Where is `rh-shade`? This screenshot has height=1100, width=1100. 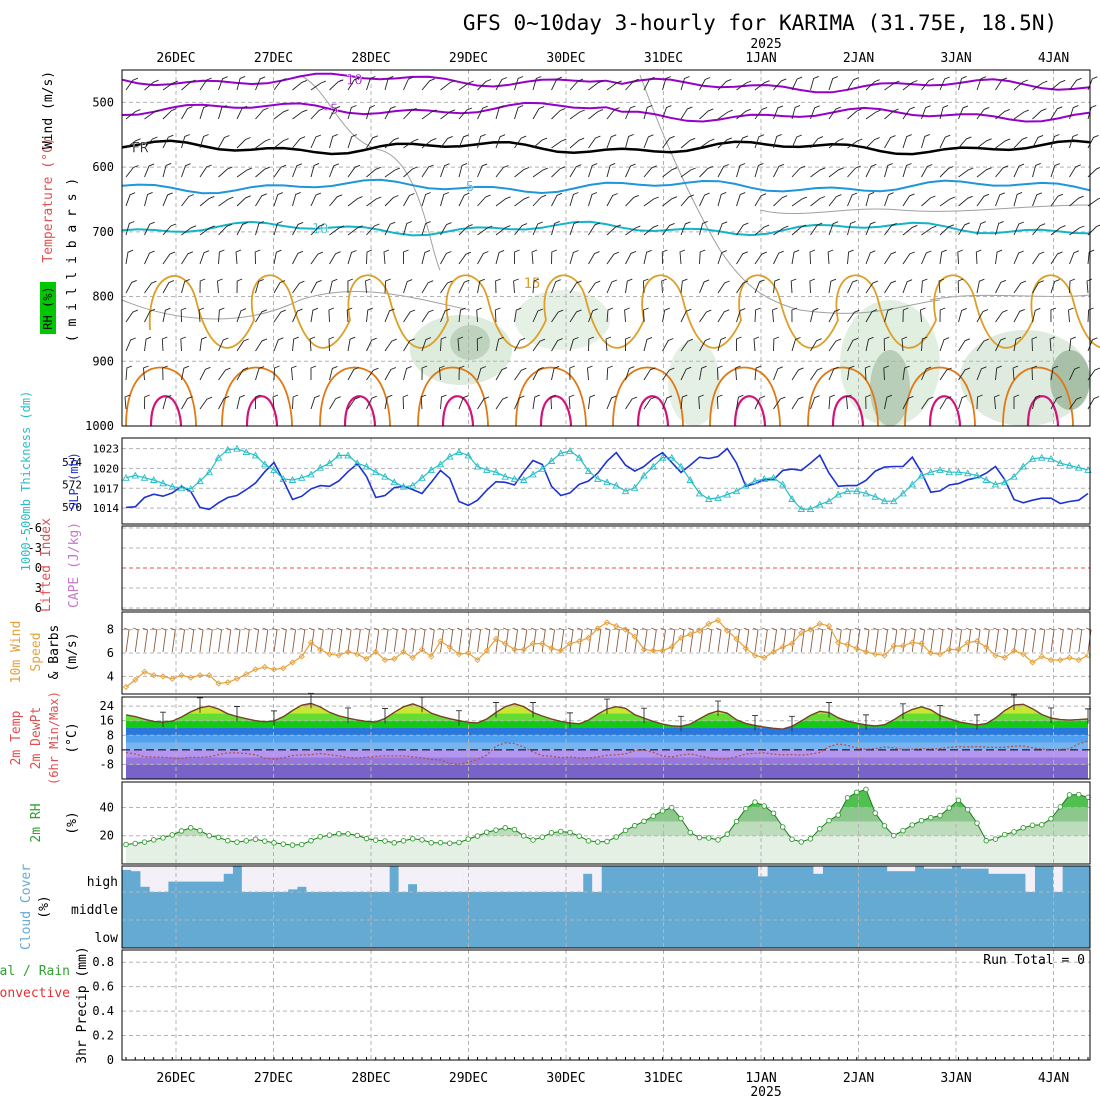 rh-shade is located at coordinates (562, 320).